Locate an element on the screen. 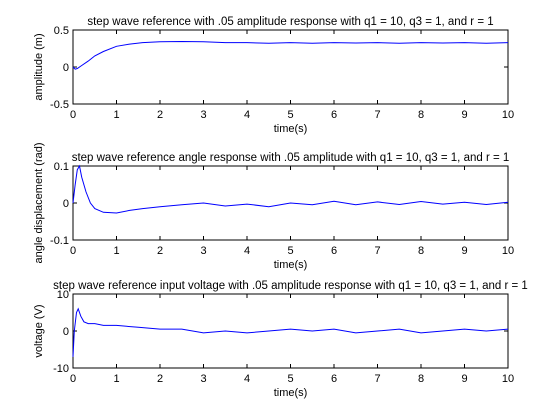  y-tick-label: -0.5 is located at coordinates (59, 105).